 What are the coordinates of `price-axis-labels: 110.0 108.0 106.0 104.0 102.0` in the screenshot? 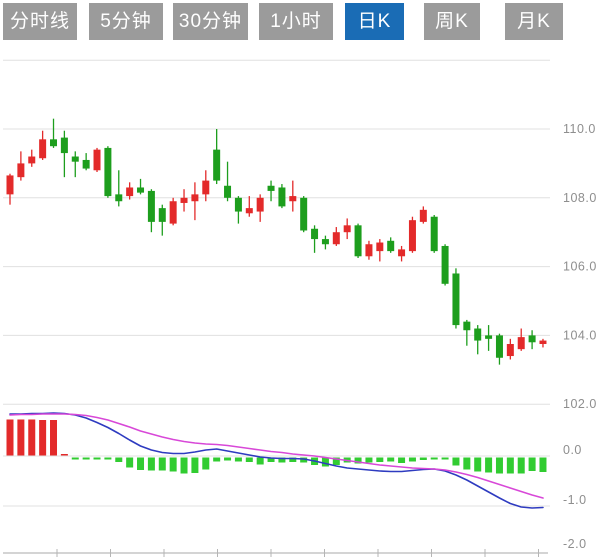 It's located at (580, 266).